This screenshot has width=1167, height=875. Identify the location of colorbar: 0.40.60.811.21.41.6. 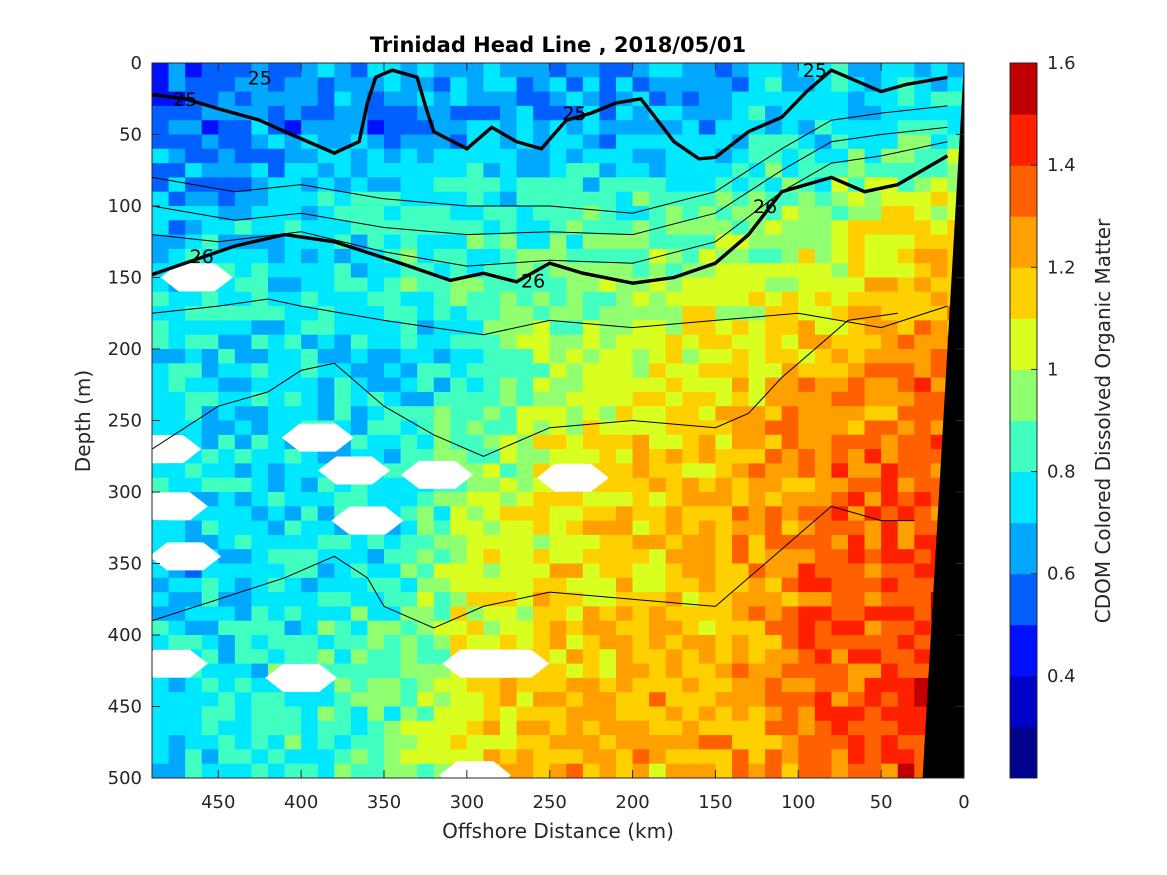
(1042, 416).